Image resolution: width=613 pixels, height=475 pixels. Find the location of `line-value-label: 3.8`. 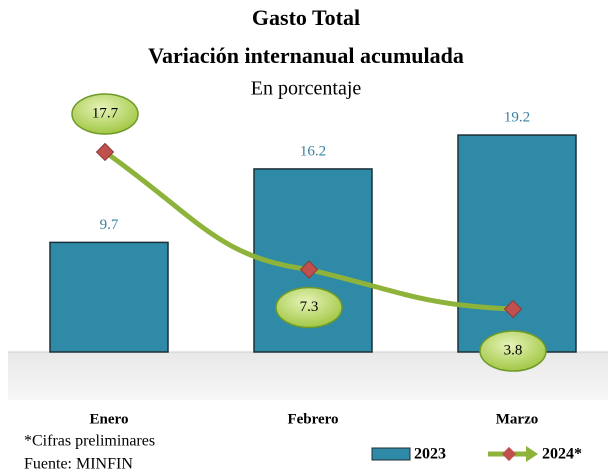

line-value-label: 3.8 is located at coordinates (513, 350).